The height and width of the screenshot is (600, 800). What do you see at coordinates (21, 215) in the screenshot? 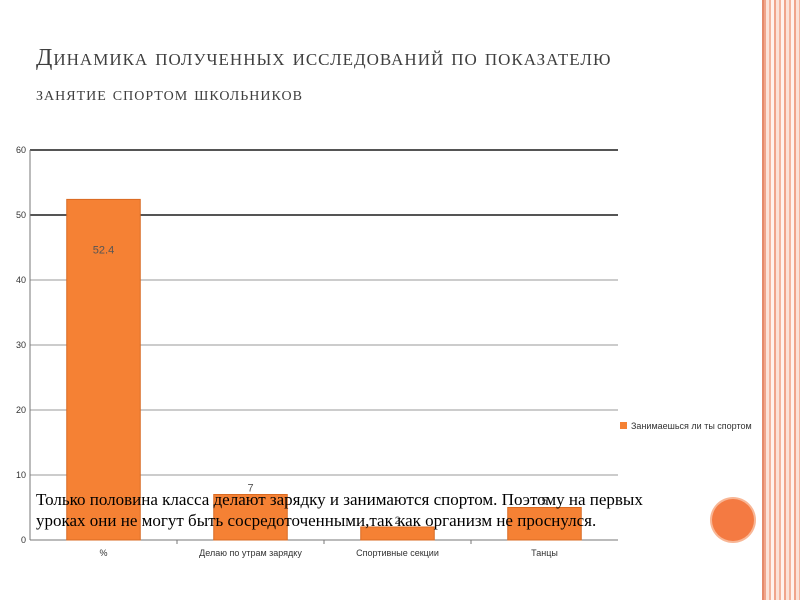
I see `y-tick-label: 50` at bounding box center [21, 215].